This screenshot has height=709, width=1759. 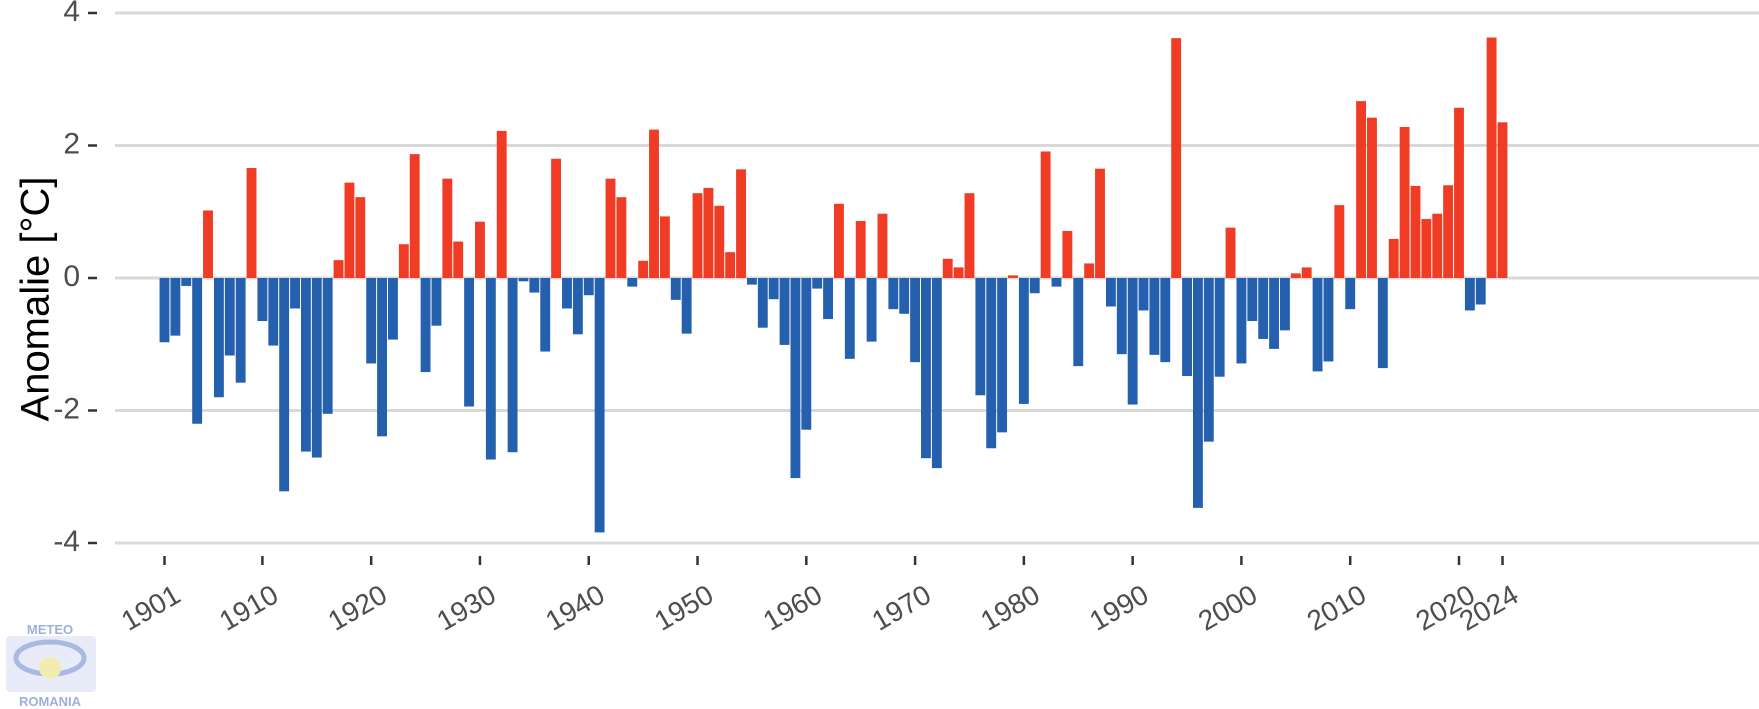 What do you see at coordinates (218, 338) in the screenshot?
I see `bar-1906` at bounding box center [218, 338].